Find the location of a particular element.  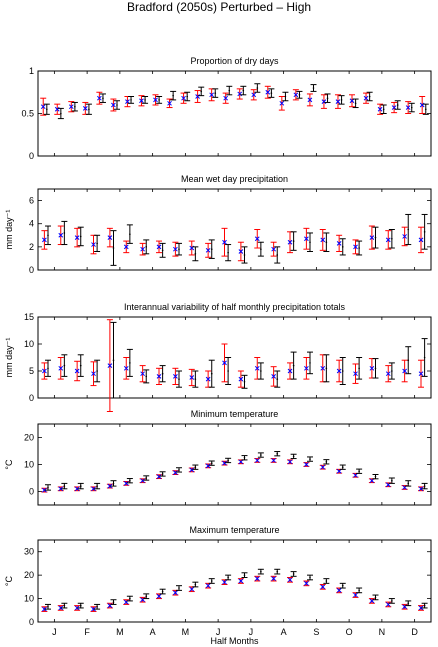

x-tick-label: N is located at coordinates (382, 632).